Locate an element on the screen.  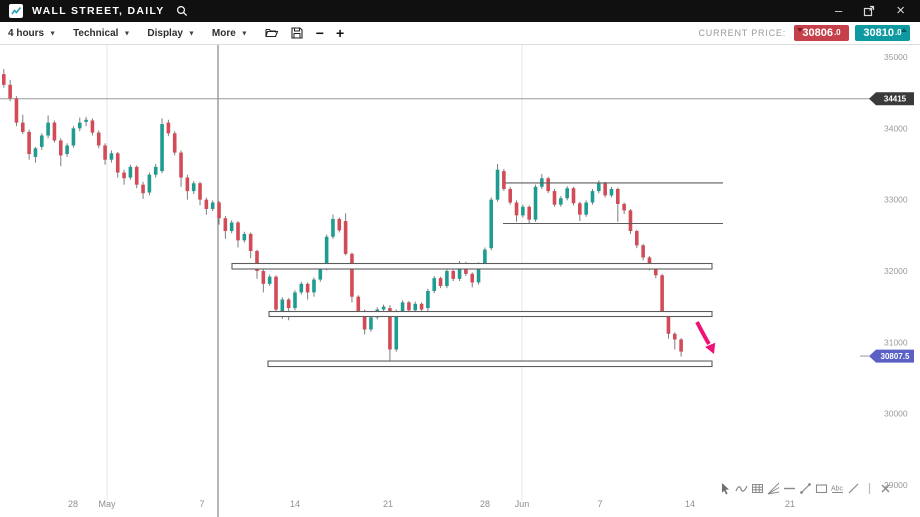
x-axis-label: 7 is located at coordinates (599, 504).